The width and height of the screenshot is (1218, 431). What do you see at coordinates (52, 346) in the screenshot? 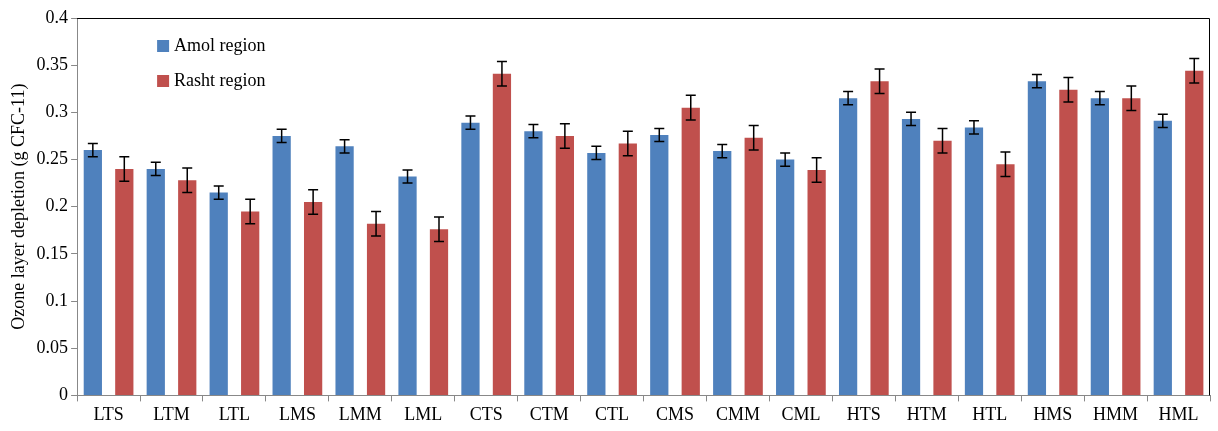
I see `y-tick-label: 0.05` at bounding box center [52, 346].